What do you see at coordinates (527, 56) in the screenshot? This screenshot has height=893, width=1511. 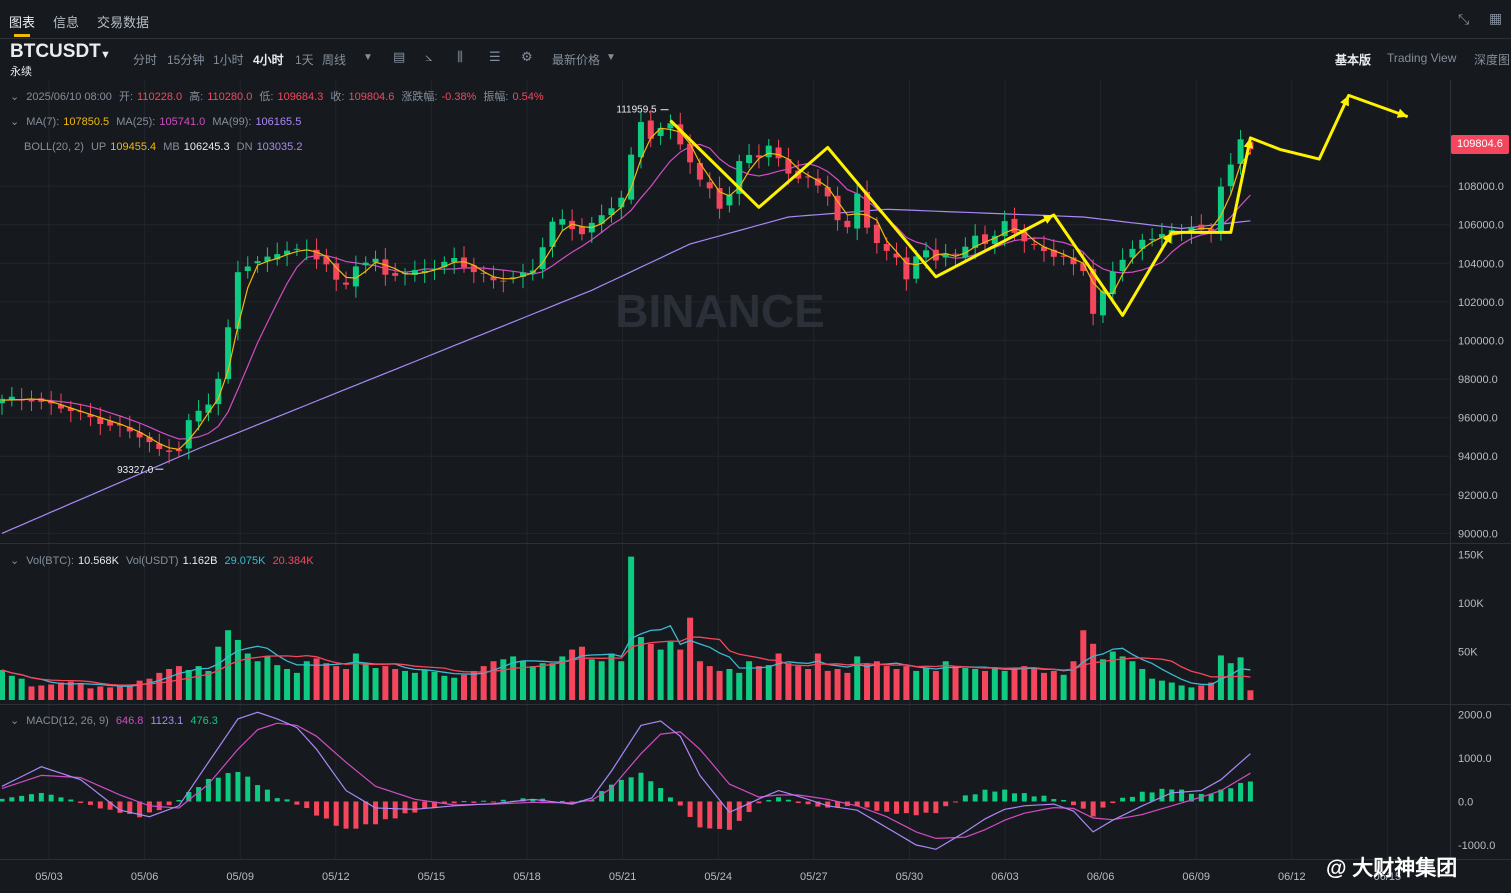 I see `settings-gear-icon: ⚙` at bounding box center [527, 56].